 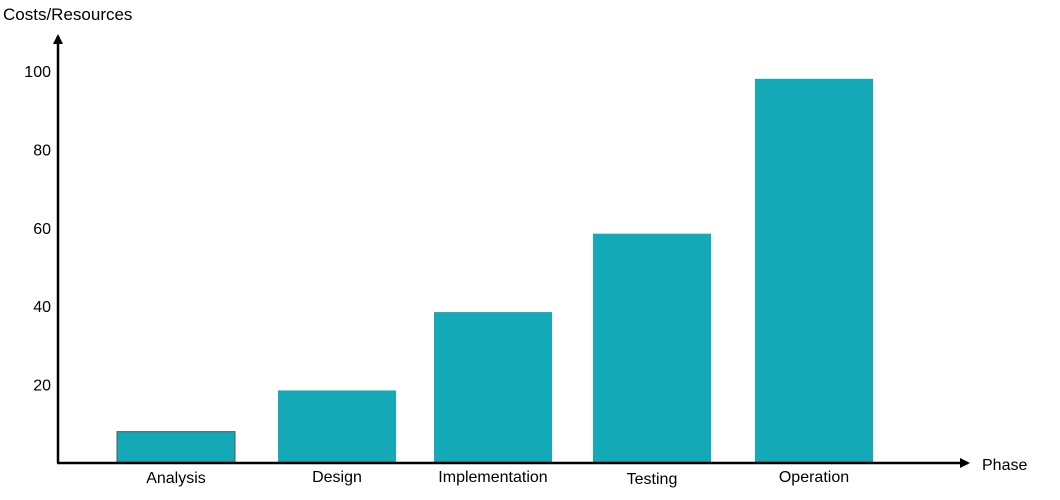 I want to click on bar-testing, so click(x=652, y=348).